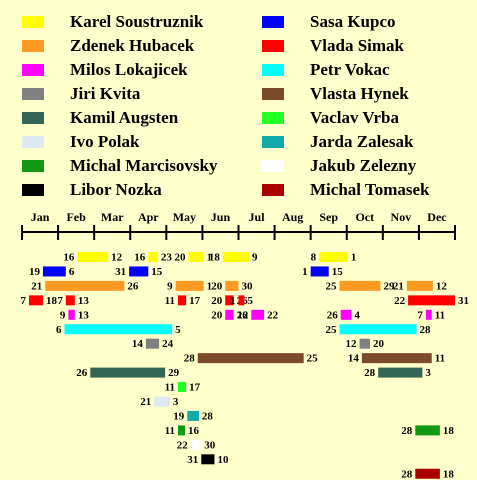  I want to click on legend-label: Sasa Kupco, so click(353, 21).